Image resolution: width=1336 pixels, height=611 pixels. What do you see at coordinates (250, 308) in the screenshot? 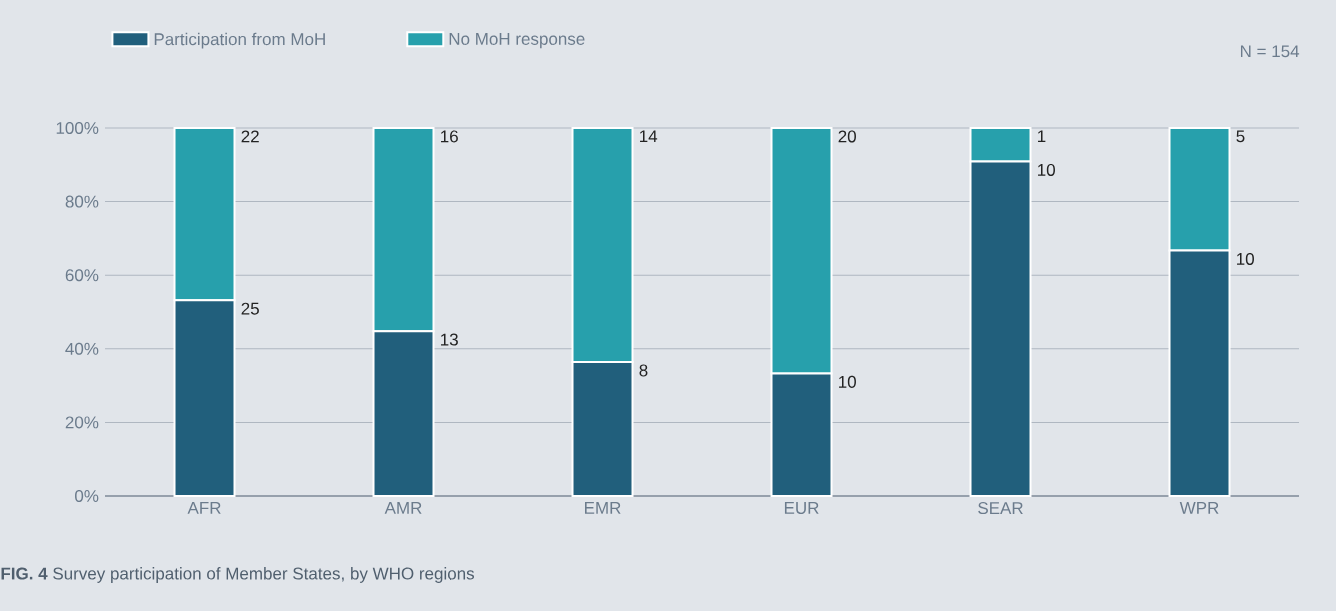
I see `annotation: 25` at bounding box center [250, 308].